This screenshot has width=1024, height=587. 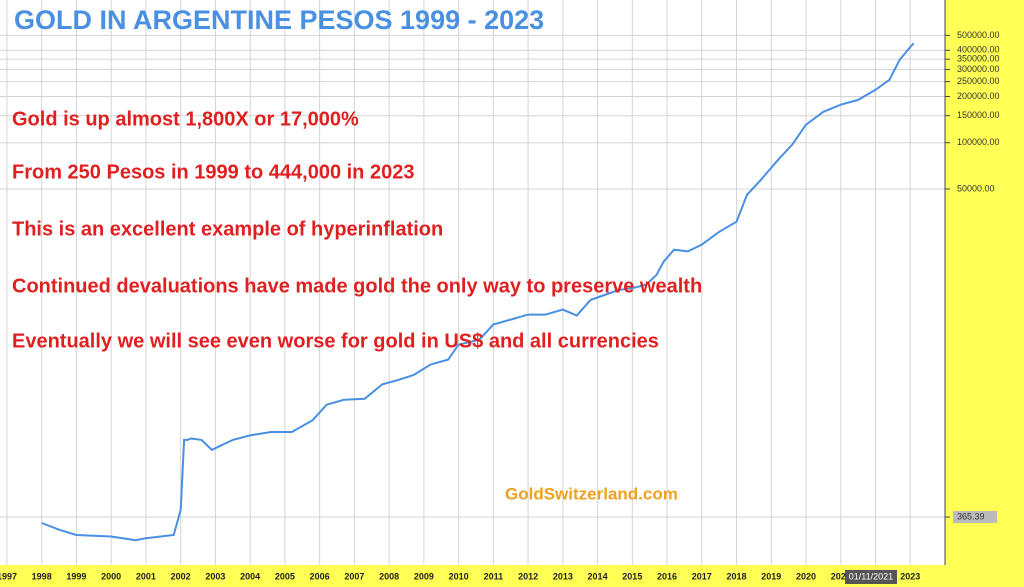 I want to click on x-tick-label: 2014, so click(x=598, y=576).